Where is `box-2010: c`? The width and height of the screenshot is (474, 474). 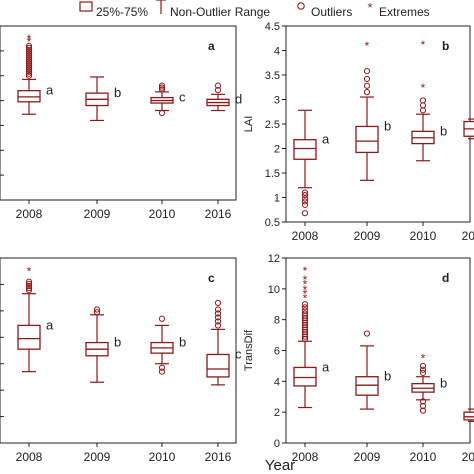
box-2010: c is located at coordinates (168, 99).